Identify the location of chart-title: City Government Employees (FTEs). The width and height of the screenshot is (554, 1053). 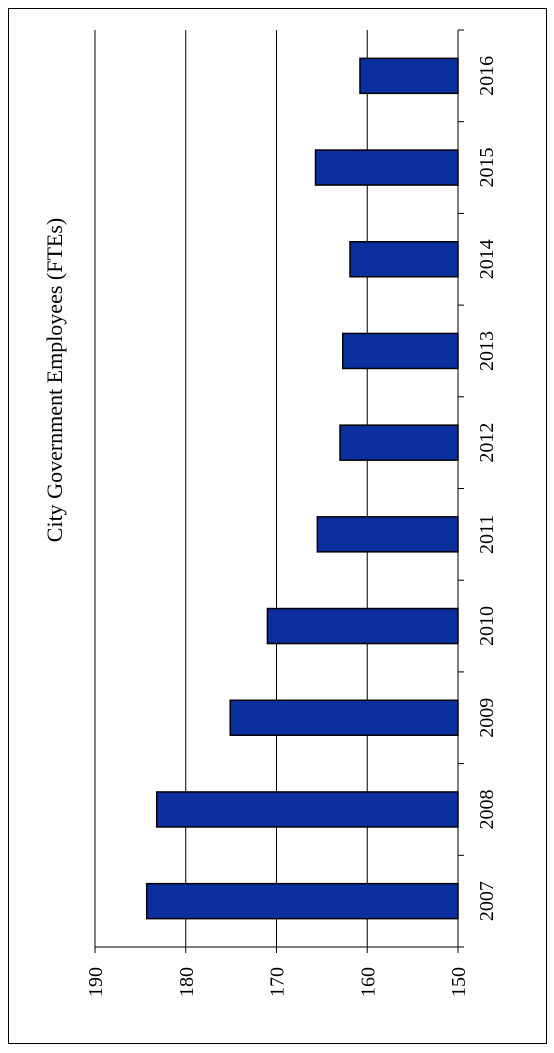
(54, 380).